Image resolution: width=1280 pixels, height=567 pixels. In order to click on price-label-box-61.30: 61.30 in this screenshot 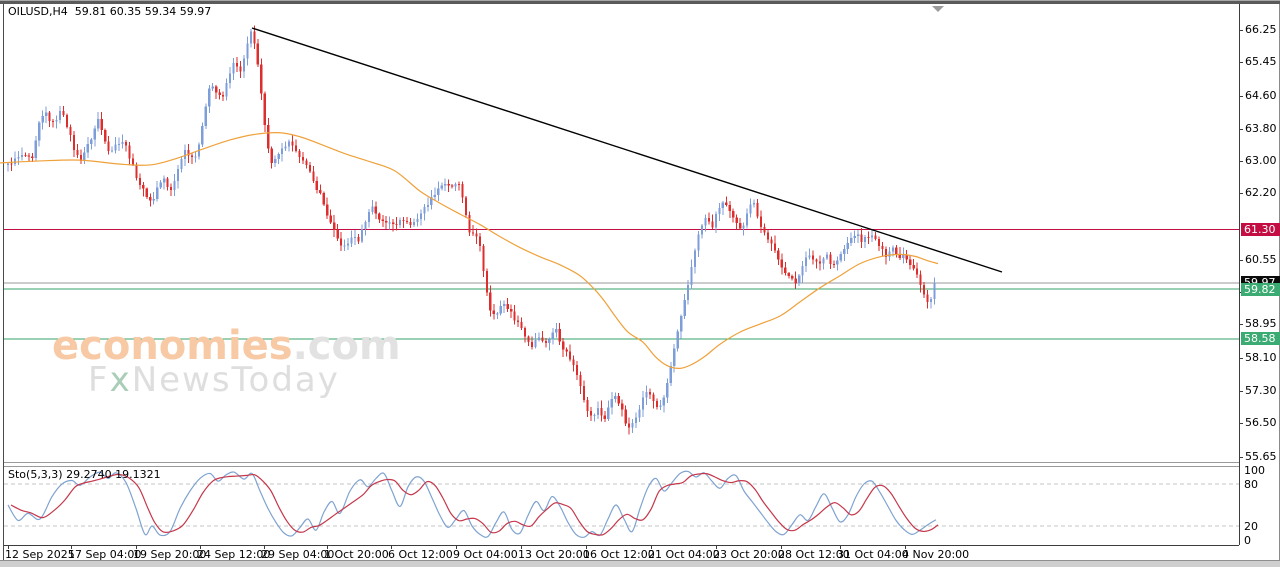, I will do `click(1260, 229)`.